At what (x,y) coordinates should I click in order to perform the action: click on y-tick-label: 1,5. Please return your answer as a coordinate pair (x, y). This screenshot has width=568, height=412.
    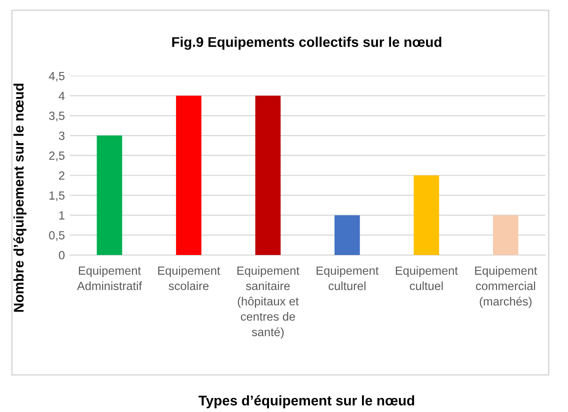
    Looking at the image, I should click on (57, 196).